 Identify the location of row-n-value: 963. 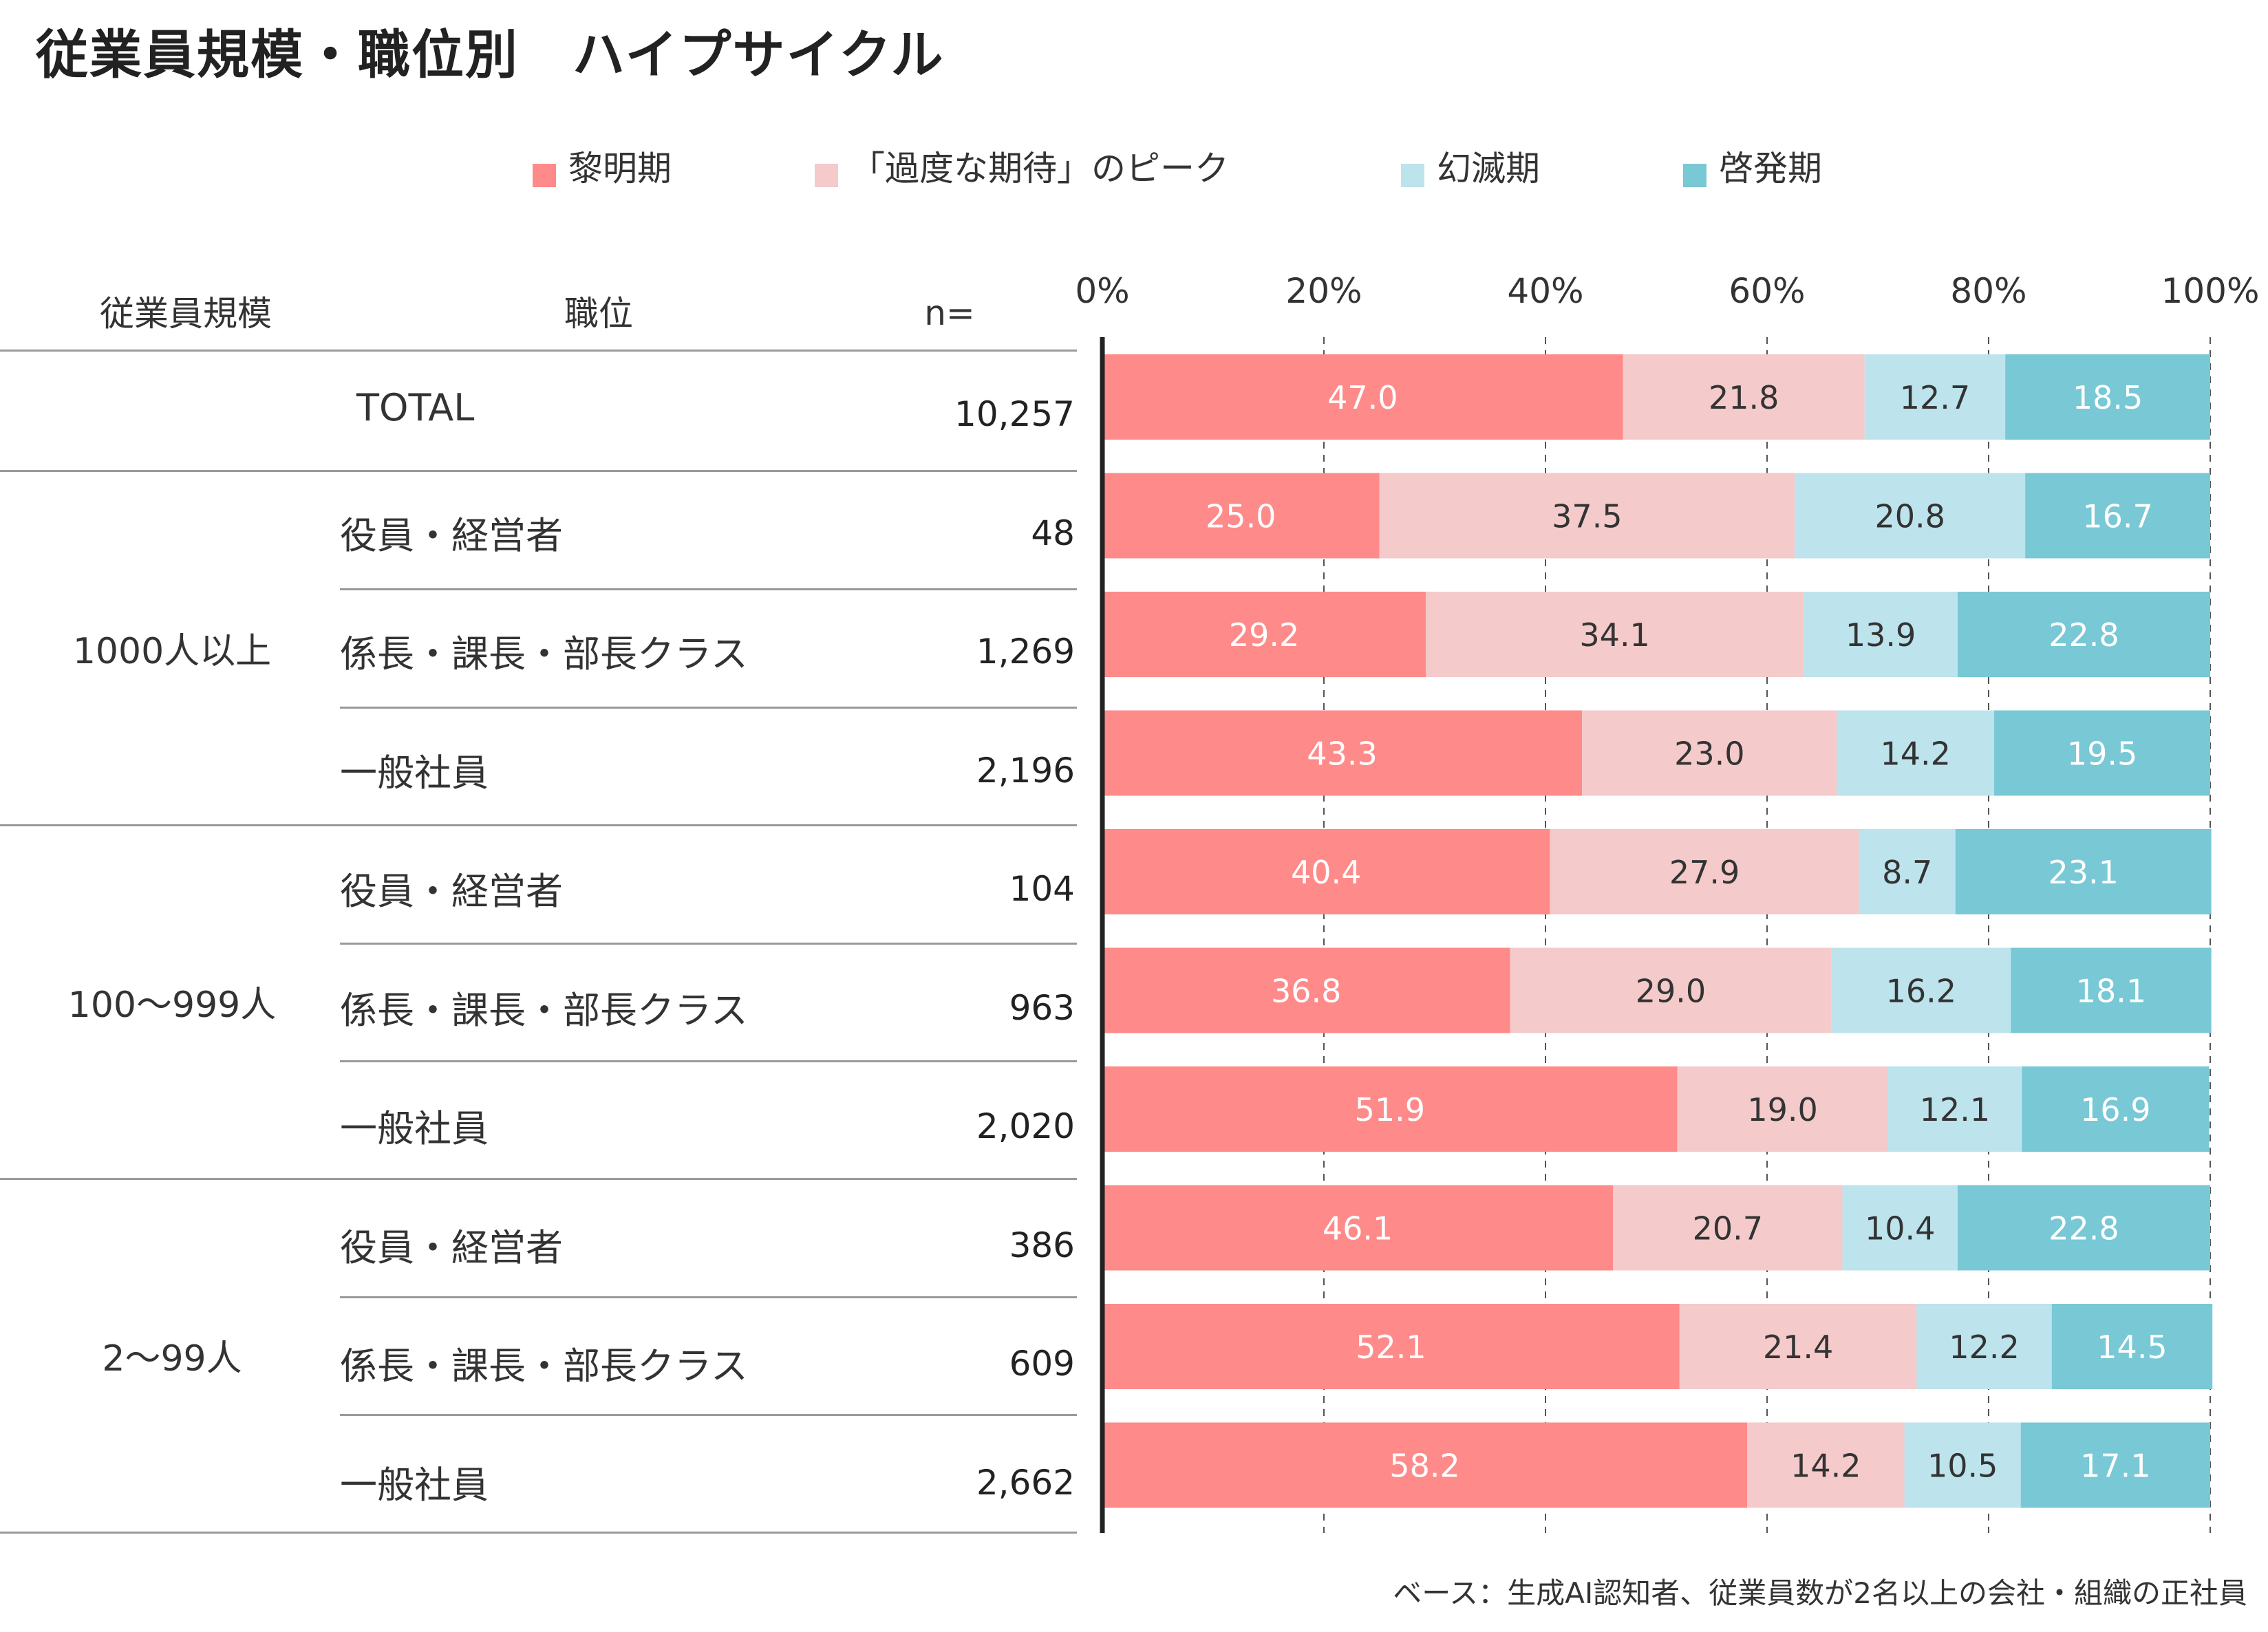
(1042, 1007).